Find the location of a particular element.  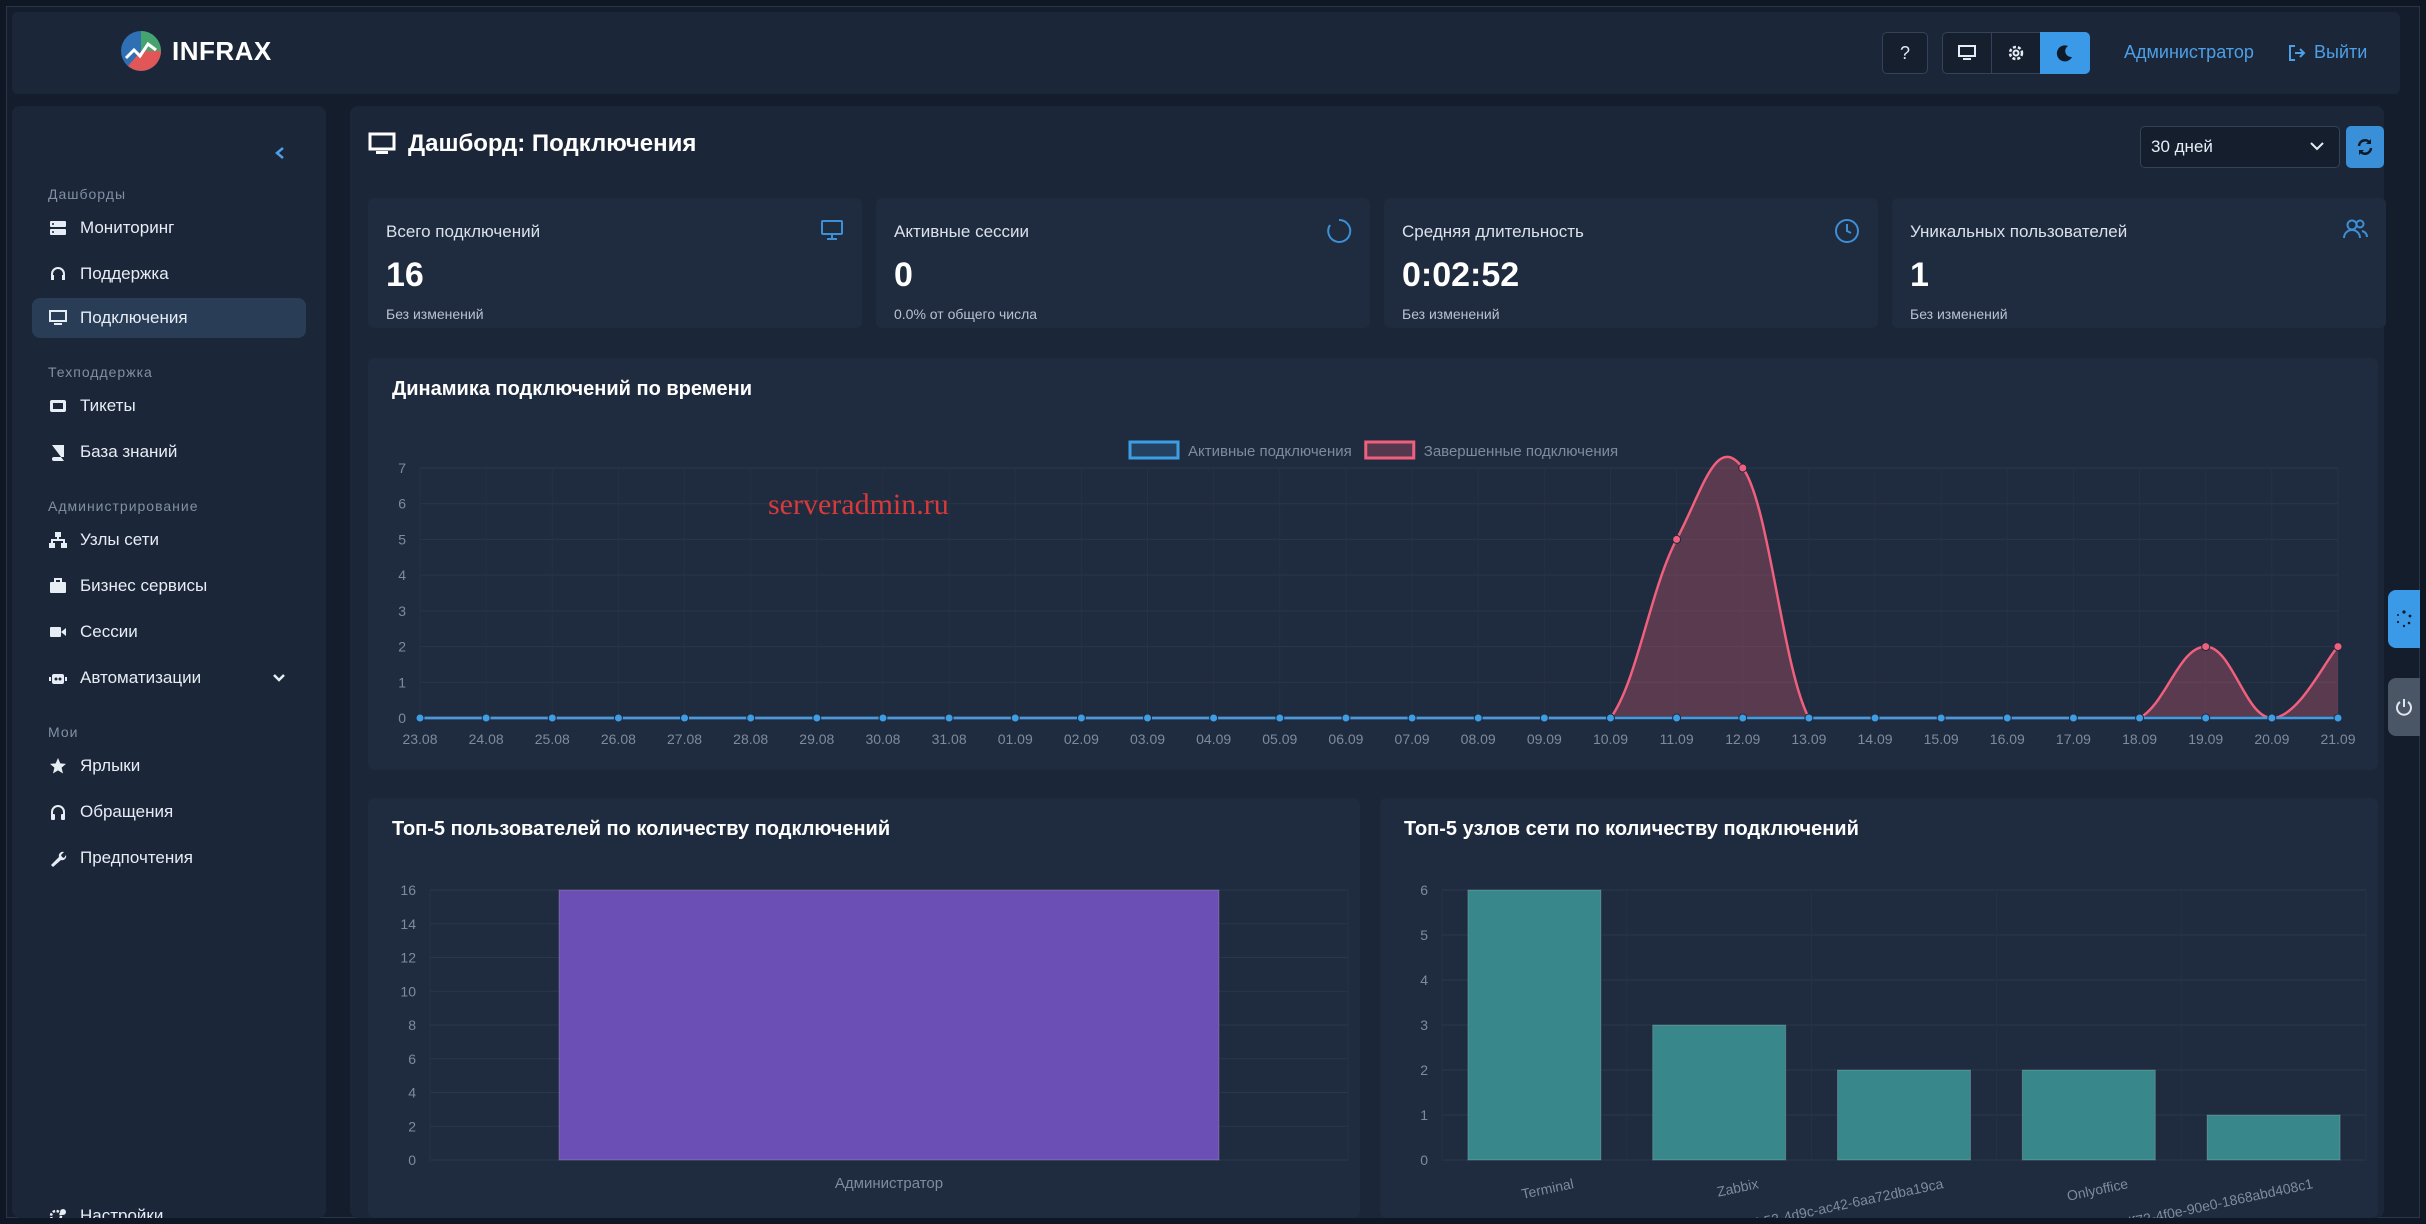

logo-icon is located at coordinates (141, 51).